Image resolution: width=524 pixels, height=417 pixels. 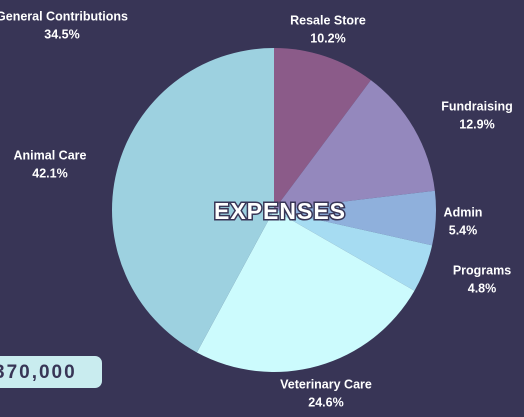 What do you see at coordinates (328, 20) in the screenshot?
I see `slice-label: Resale Store` at bounding box center [328, 20].